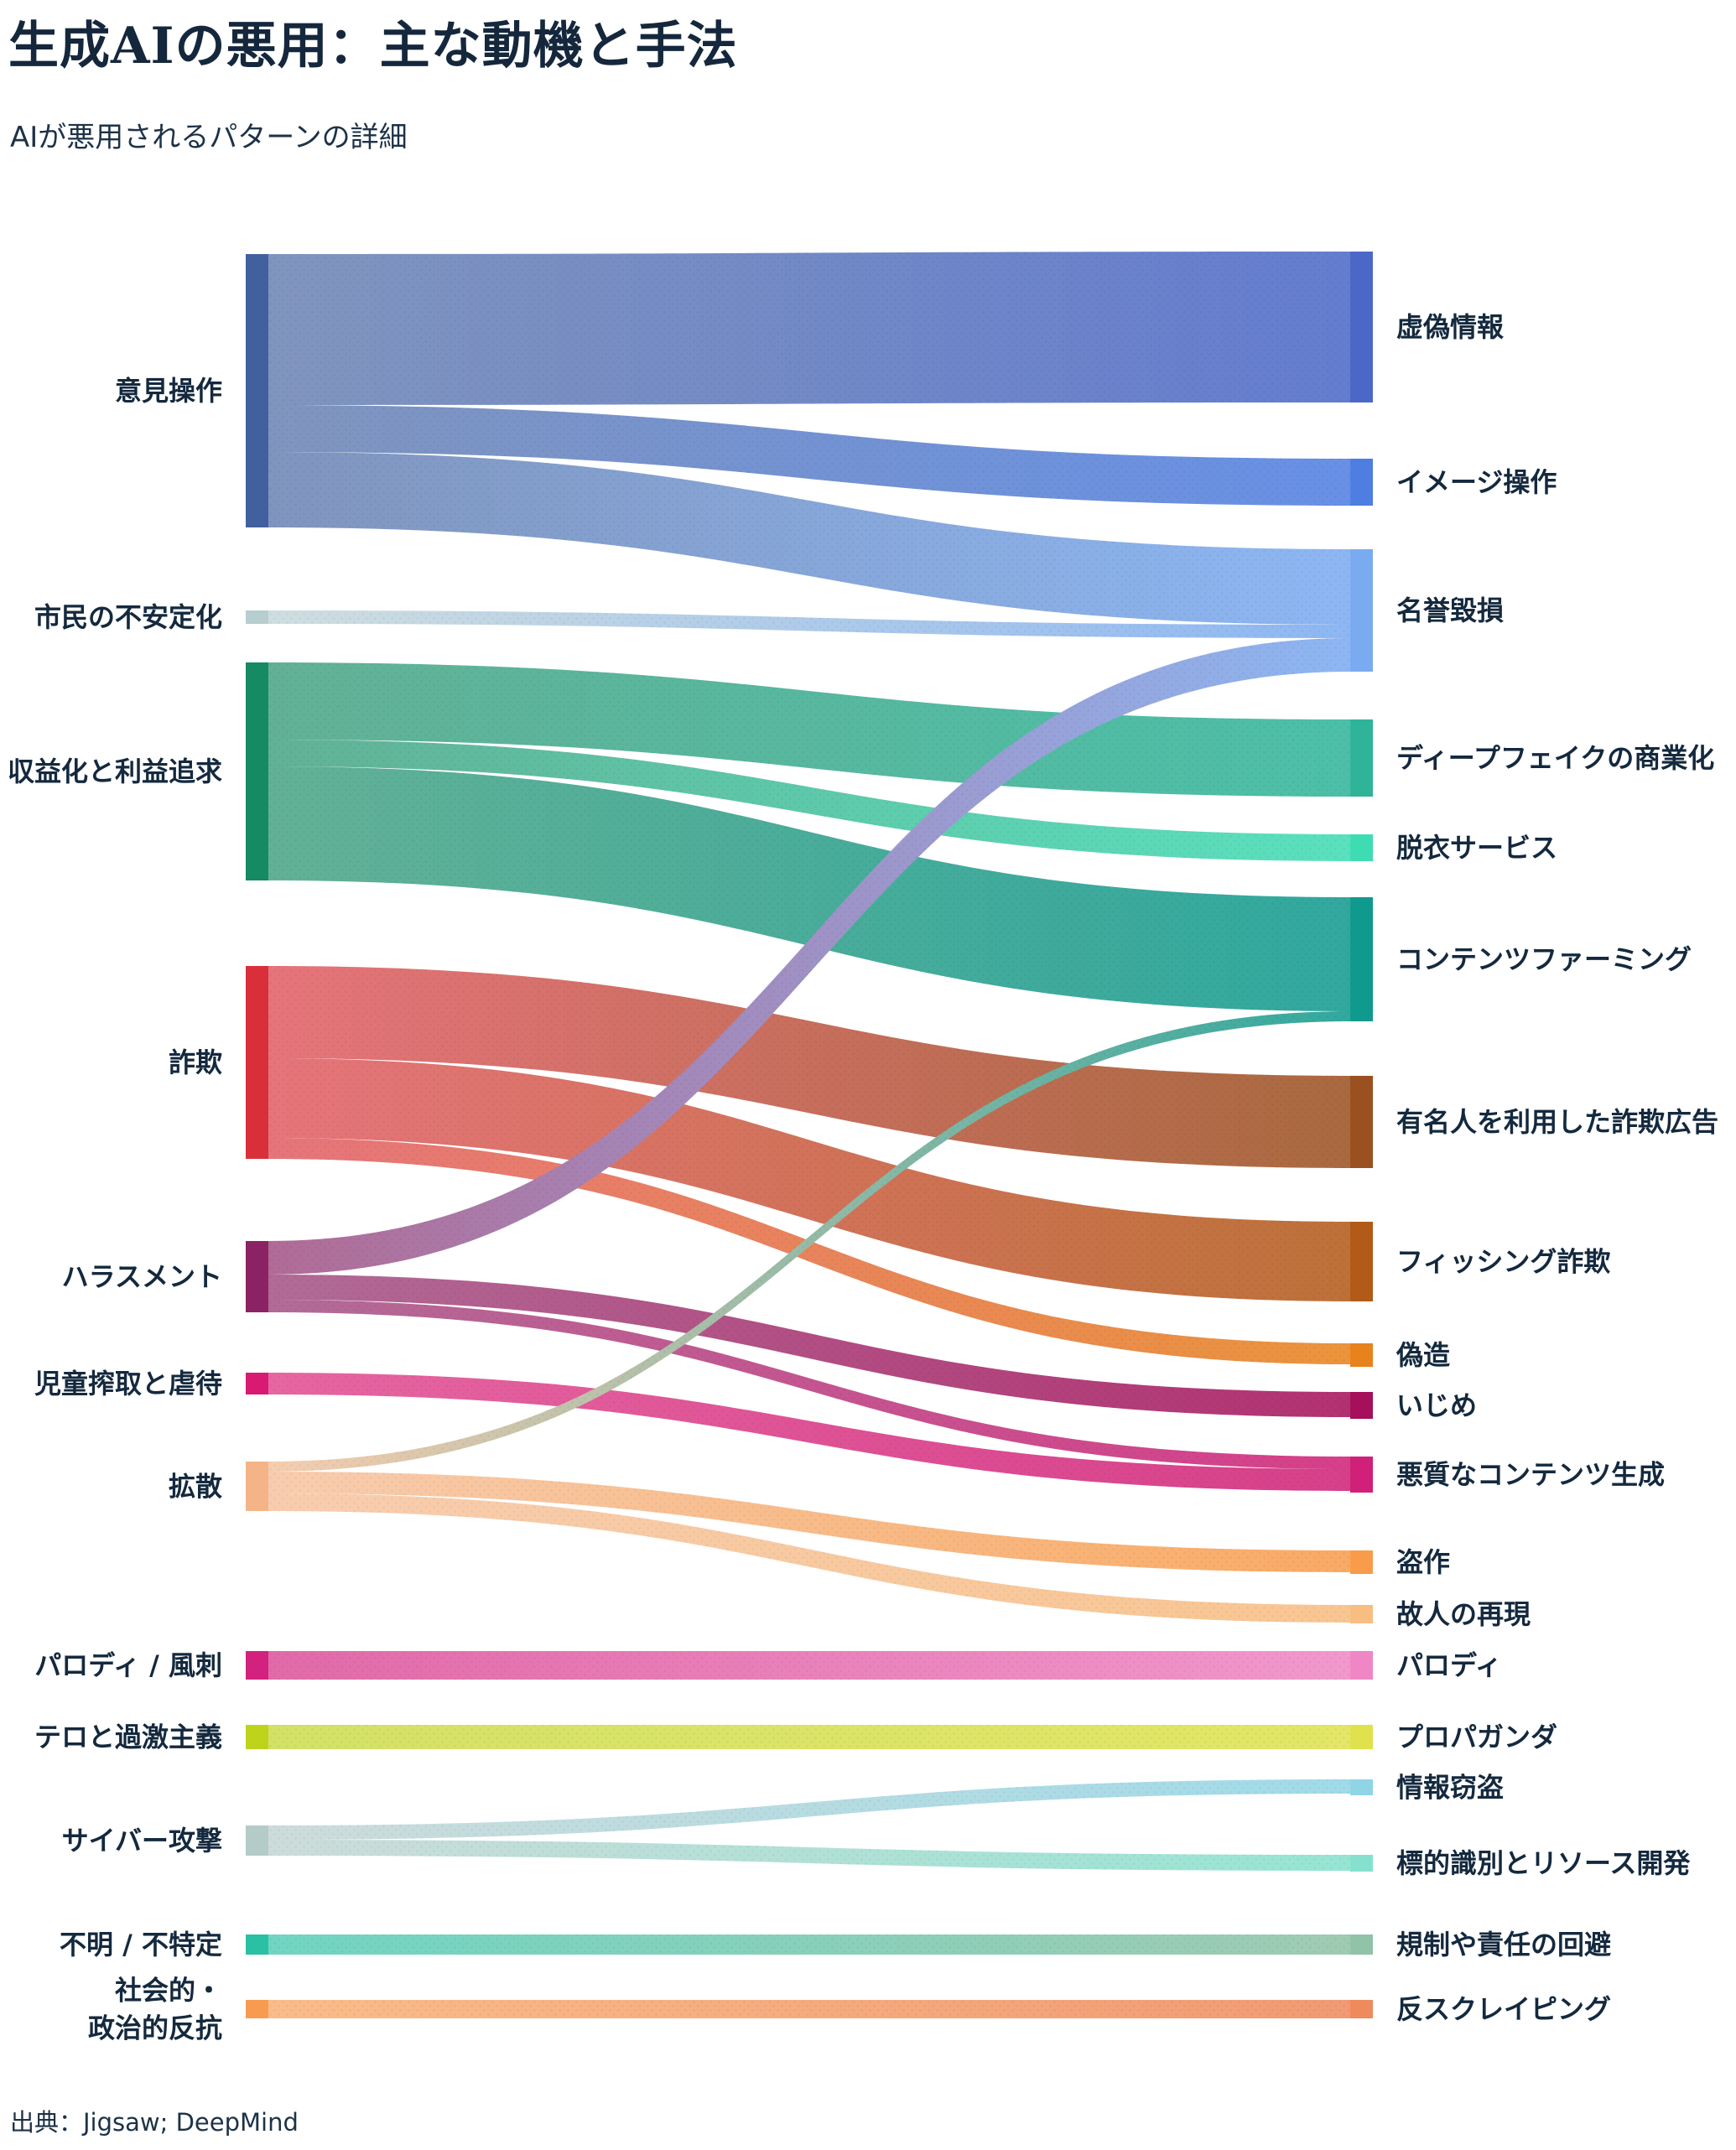  What do you see at coordinates (1543, 1863) in the screenshot?
I see `sankey-node-label-targeting: 標的識別とリソース開発` at bounding box center [1543, 1863].